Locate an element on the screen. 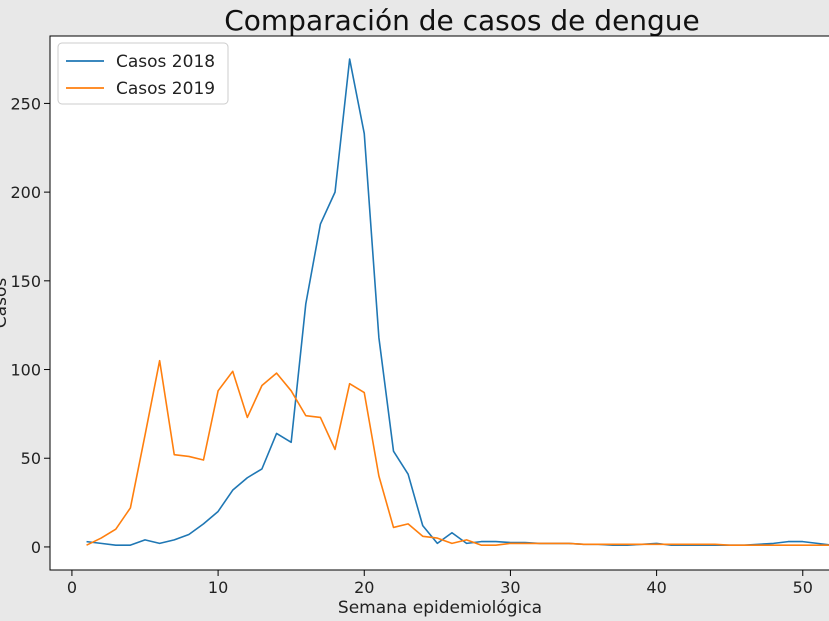 This screenshot has width=829, height=621. legend-label-1: Casos 2018 is located at coordinates (165, 62).